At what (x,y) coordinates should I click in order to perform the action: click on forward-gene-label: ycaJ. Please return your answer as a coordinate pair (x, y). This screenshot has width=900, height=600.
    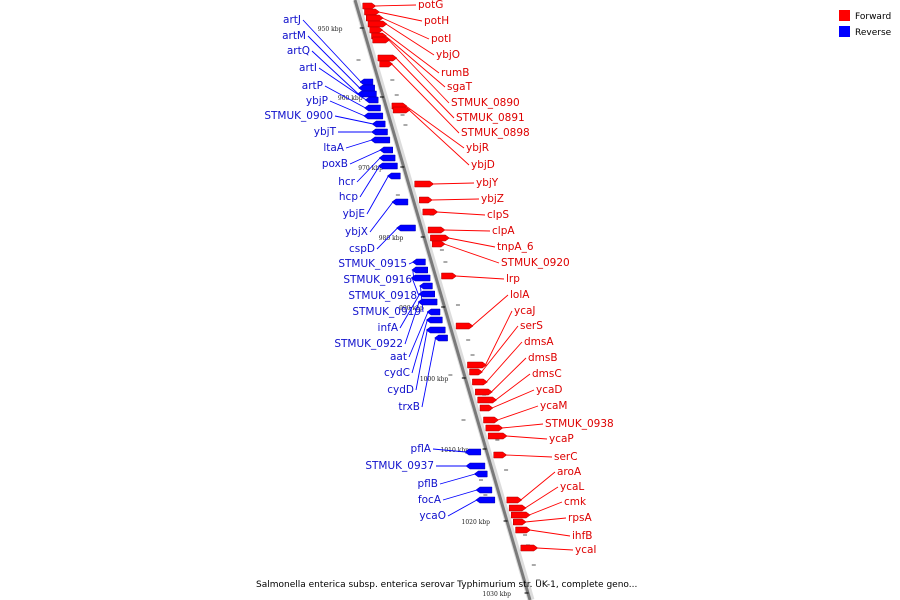
    Looking at the image, I should click on (525, 311).